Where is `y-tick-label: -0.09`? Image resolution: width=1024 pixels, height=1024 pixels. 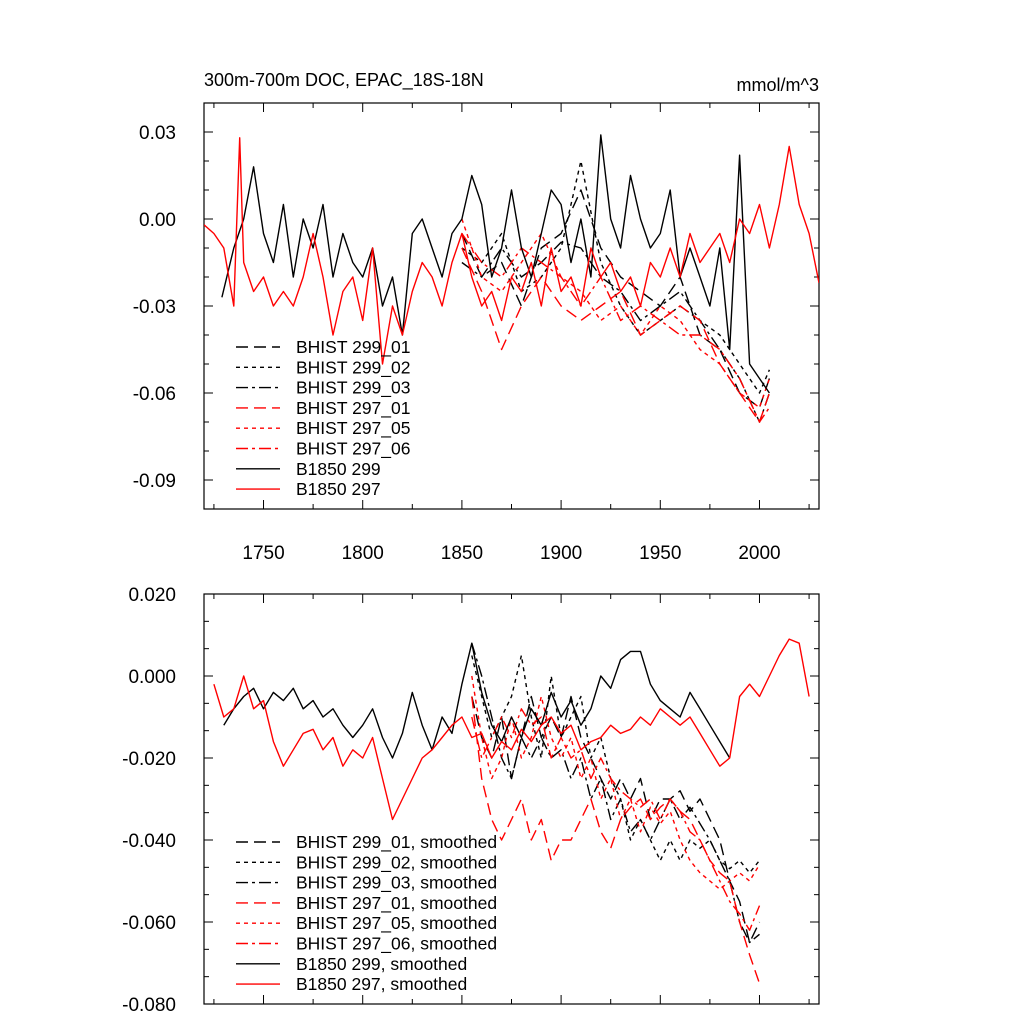
y-tick-label: -0.09 is located at coordinates (154, 481).